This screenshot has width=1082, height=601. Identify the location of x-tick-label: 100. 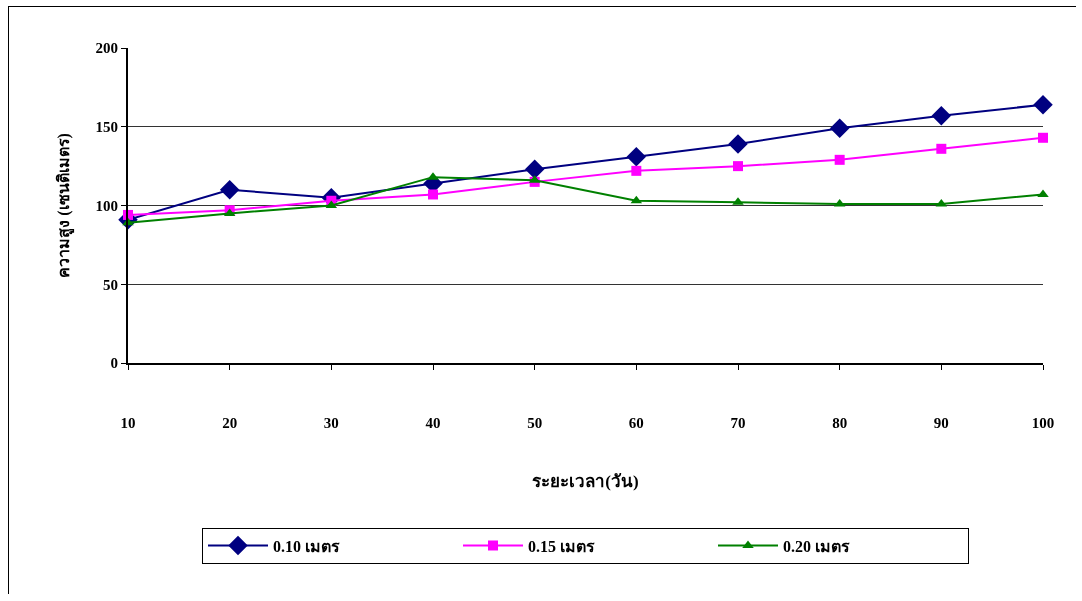
(1043, 423).